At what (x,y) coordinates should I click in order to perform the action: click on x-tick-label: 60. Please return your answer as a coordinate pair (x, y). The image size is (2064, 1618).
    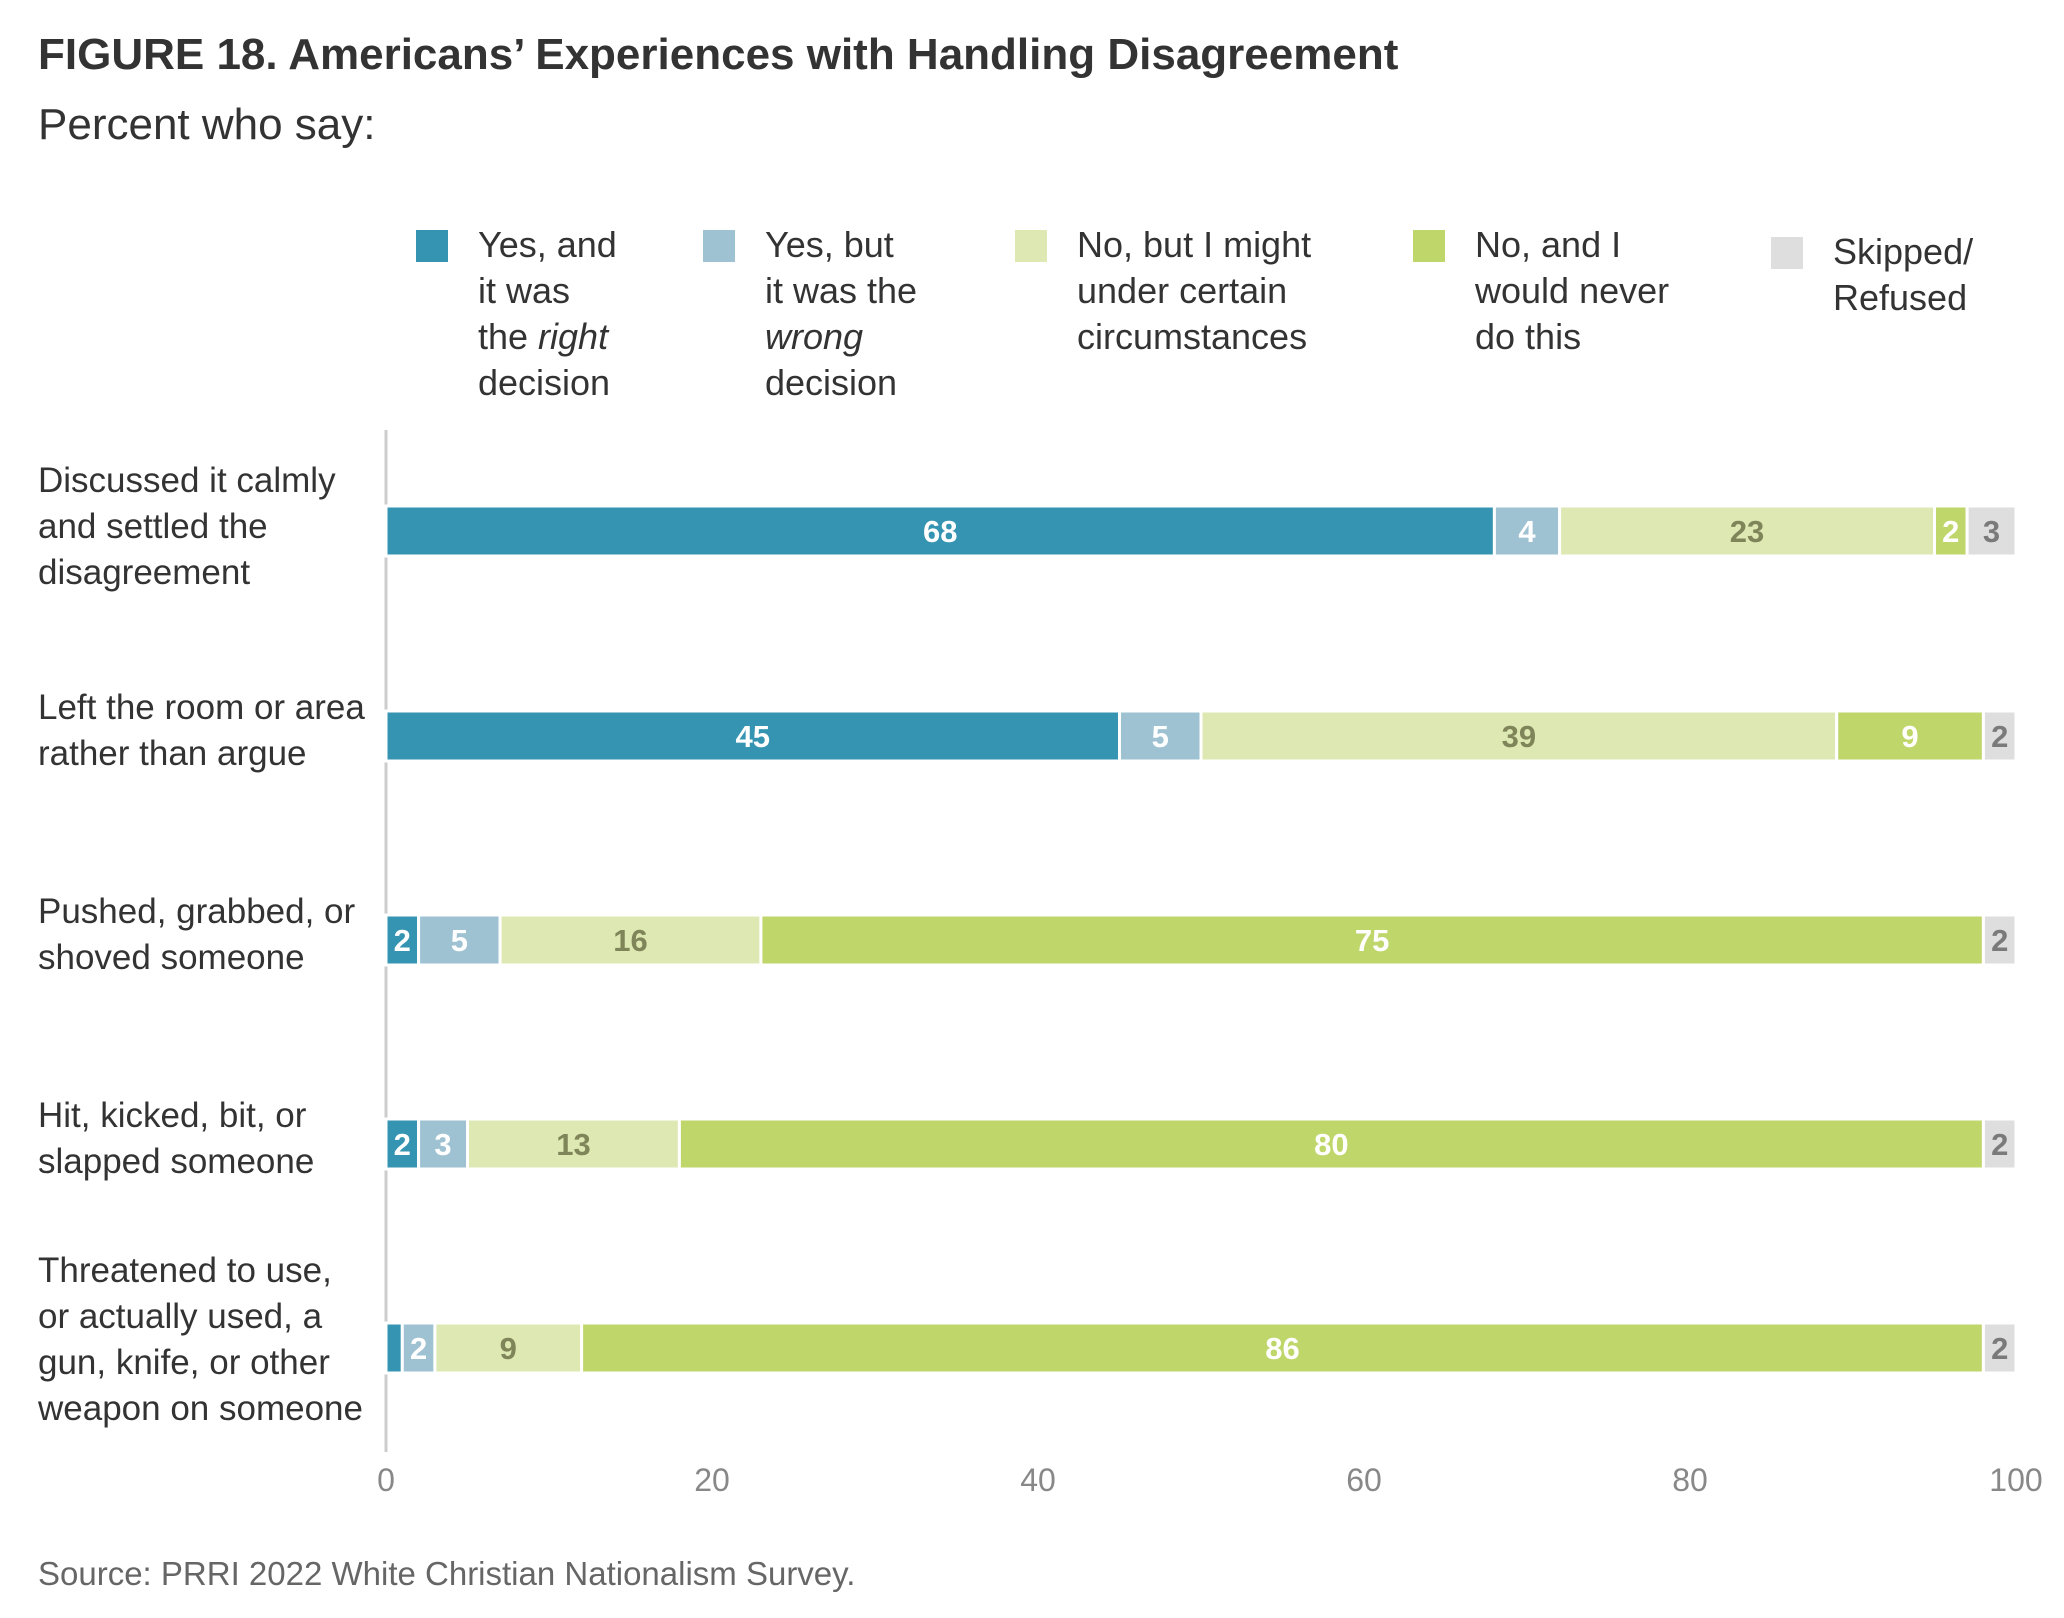
    Looking at the image, I should click on (1364, 1480).